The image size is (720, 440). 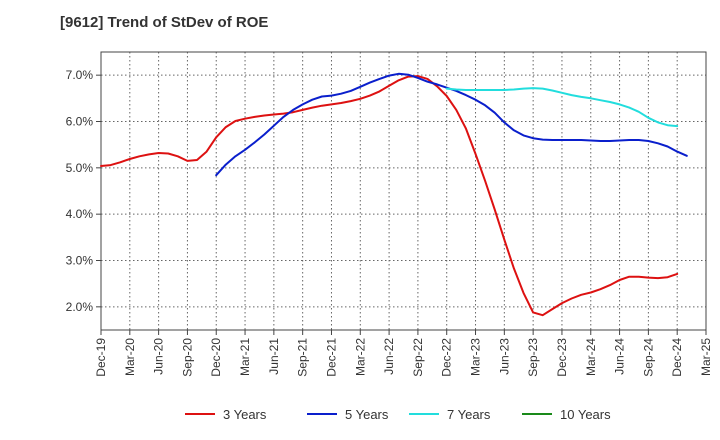 I want to click on y-tick-label: 2.0%, so click(x=80, y=307).